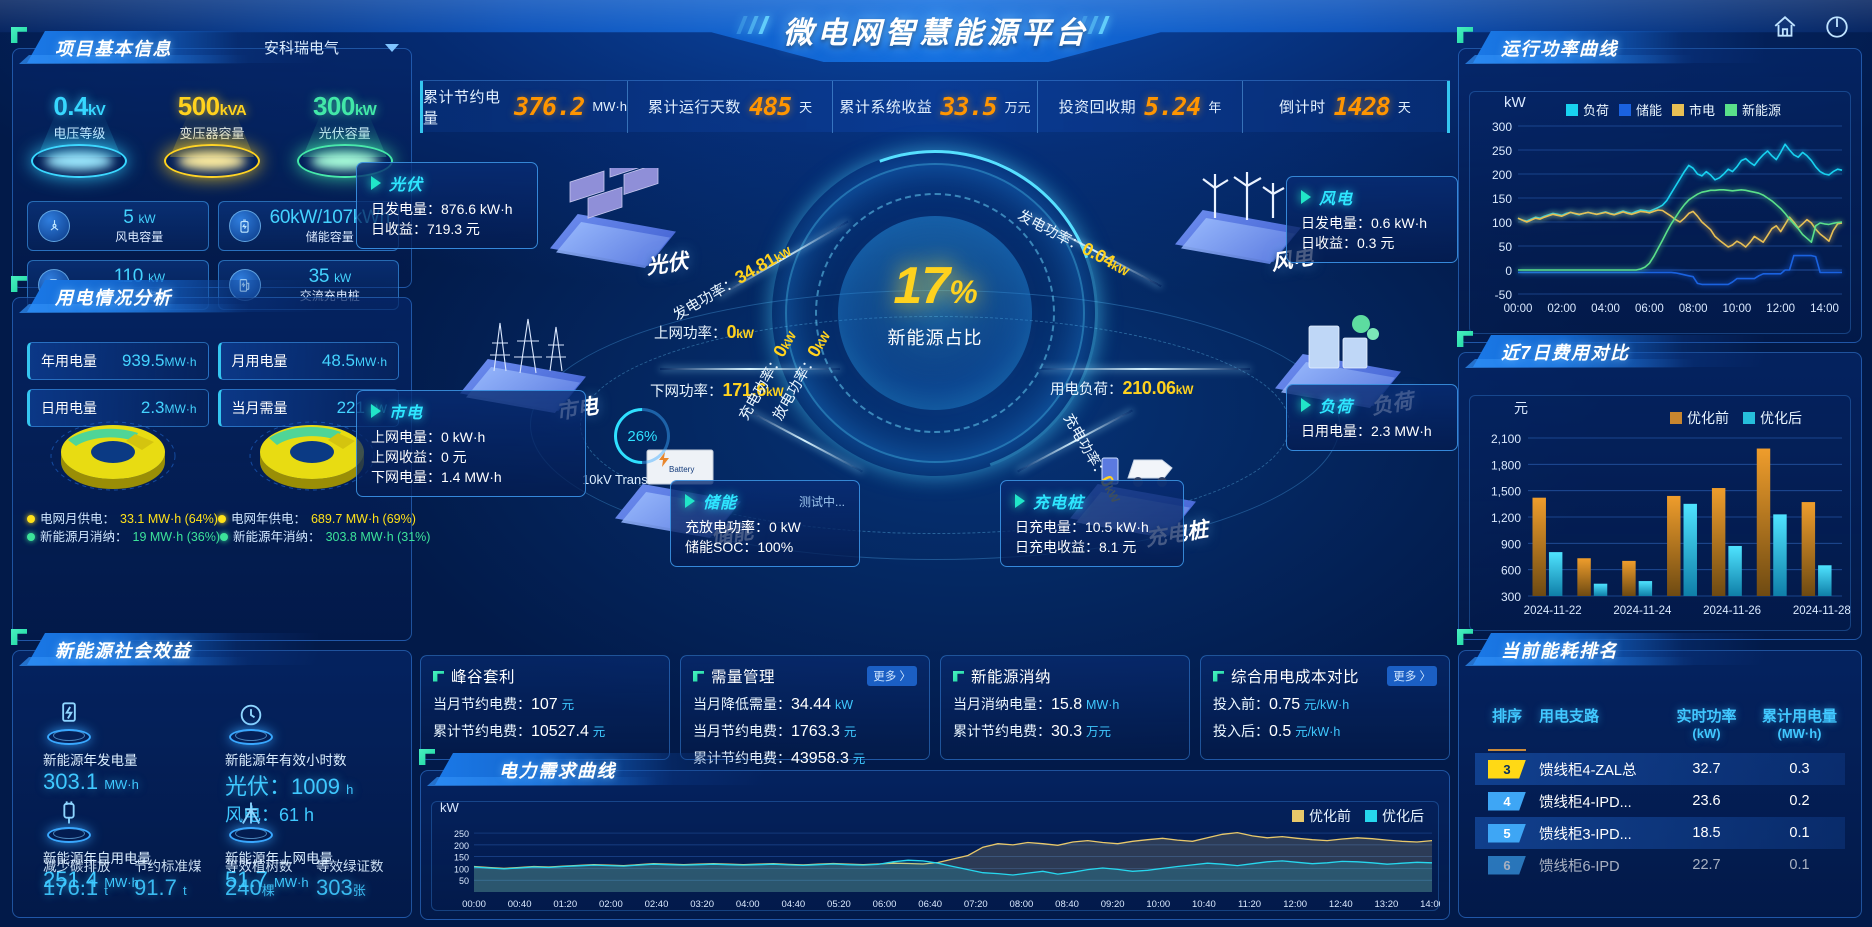 The image size is (1872, 927). I want to click on svg-text: 02:00, so click(1561, 309).